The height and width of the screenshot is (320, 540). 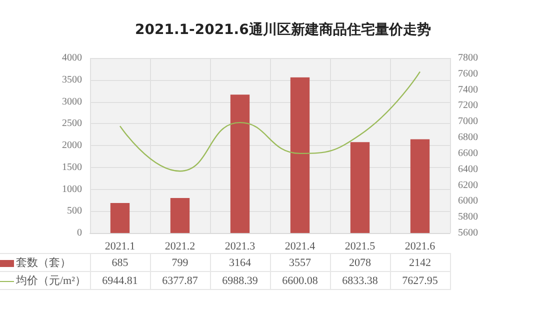 I want to click on data-label: 6377.87, so click(x=180, y=281).